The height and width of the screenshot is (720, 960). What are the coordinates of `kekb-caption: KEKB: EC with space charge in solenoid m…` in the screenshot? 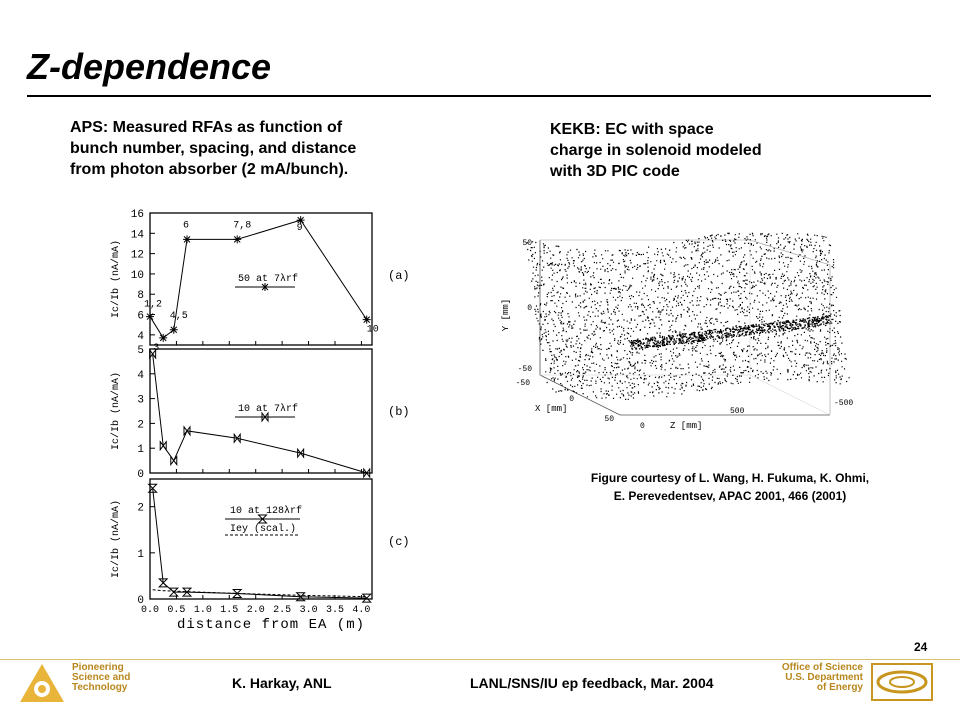 It's located at (680, 150).